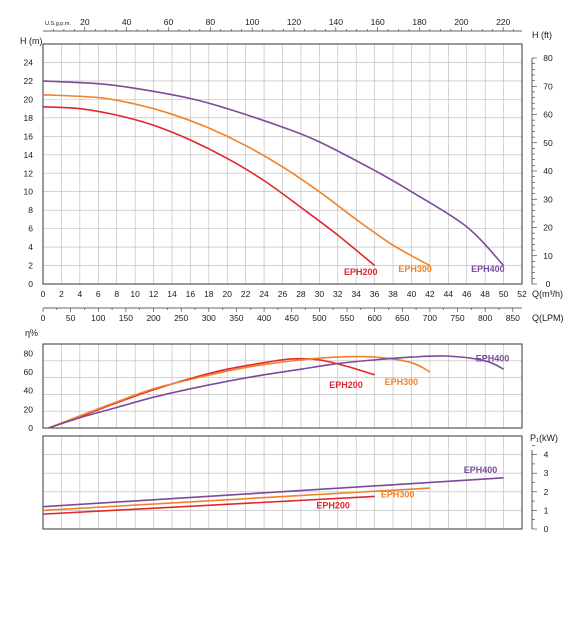 The height and width of the screenshot is (632, 580). I want to click on m3h-tick-label: 42, so click(430, 294).